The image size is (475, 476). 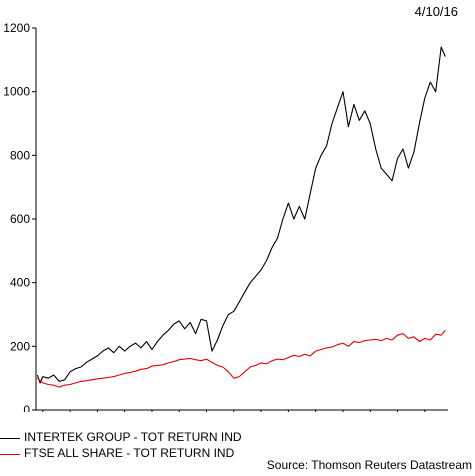 I want to click on legend-swatch-intertek, so click(x=10, y=438).